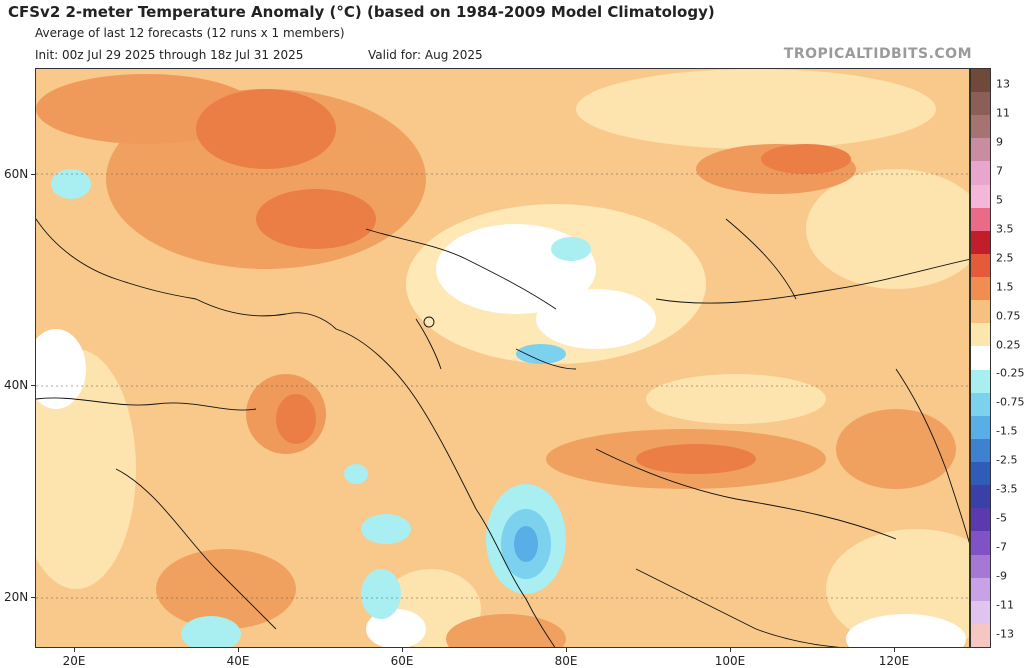 The height and width of the screenshot is (668, 1024). Describe the element at coordinates (1005, 287) in the screenshot. I see `colorbar-label: 1.5` at that location.